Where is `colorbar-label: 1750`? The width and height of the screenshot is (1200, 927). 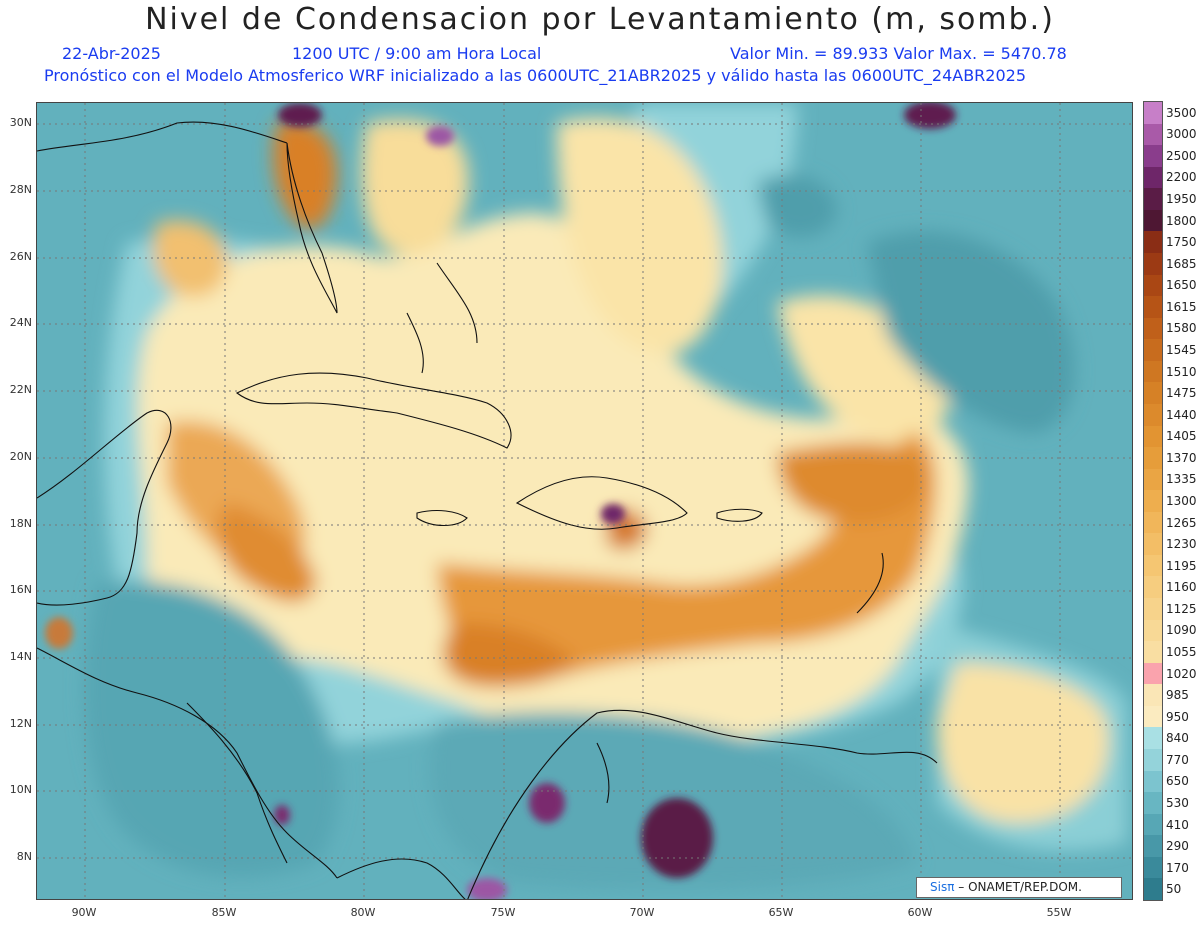
colorbar-label: 1750 is located at coordinates (1181, 242).